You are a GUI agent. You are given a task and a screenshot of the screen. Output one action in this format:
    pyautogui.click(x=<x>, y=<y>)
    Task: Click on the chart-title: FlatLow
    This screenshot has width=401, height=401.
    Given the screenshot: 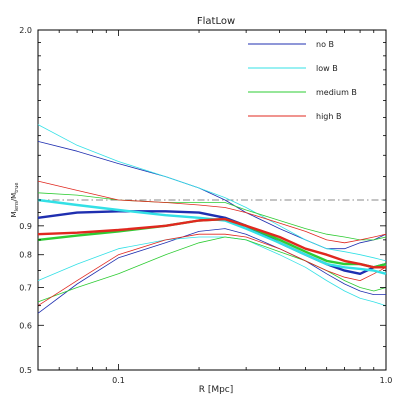 What is the action you would take?
    pyautogui.click(x=216, y=21)
    